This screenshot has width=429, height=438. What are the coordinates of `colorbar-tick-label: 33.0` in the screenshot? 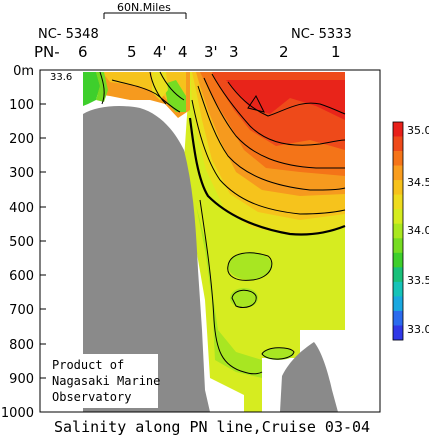 It's located at (418, 329).